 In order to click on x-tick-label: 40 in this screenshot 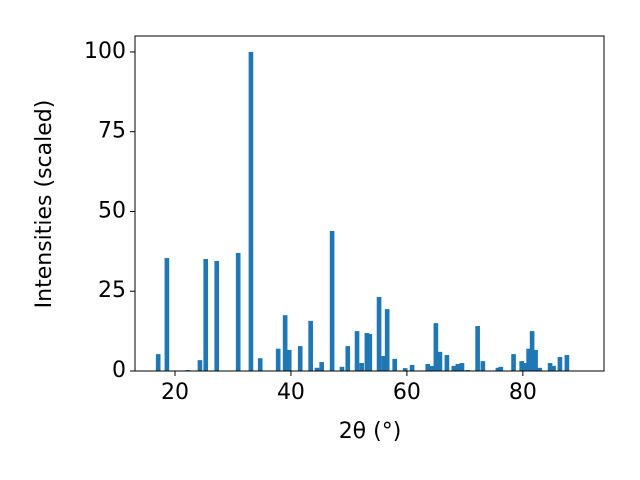, I will do `click(291, 392)`.